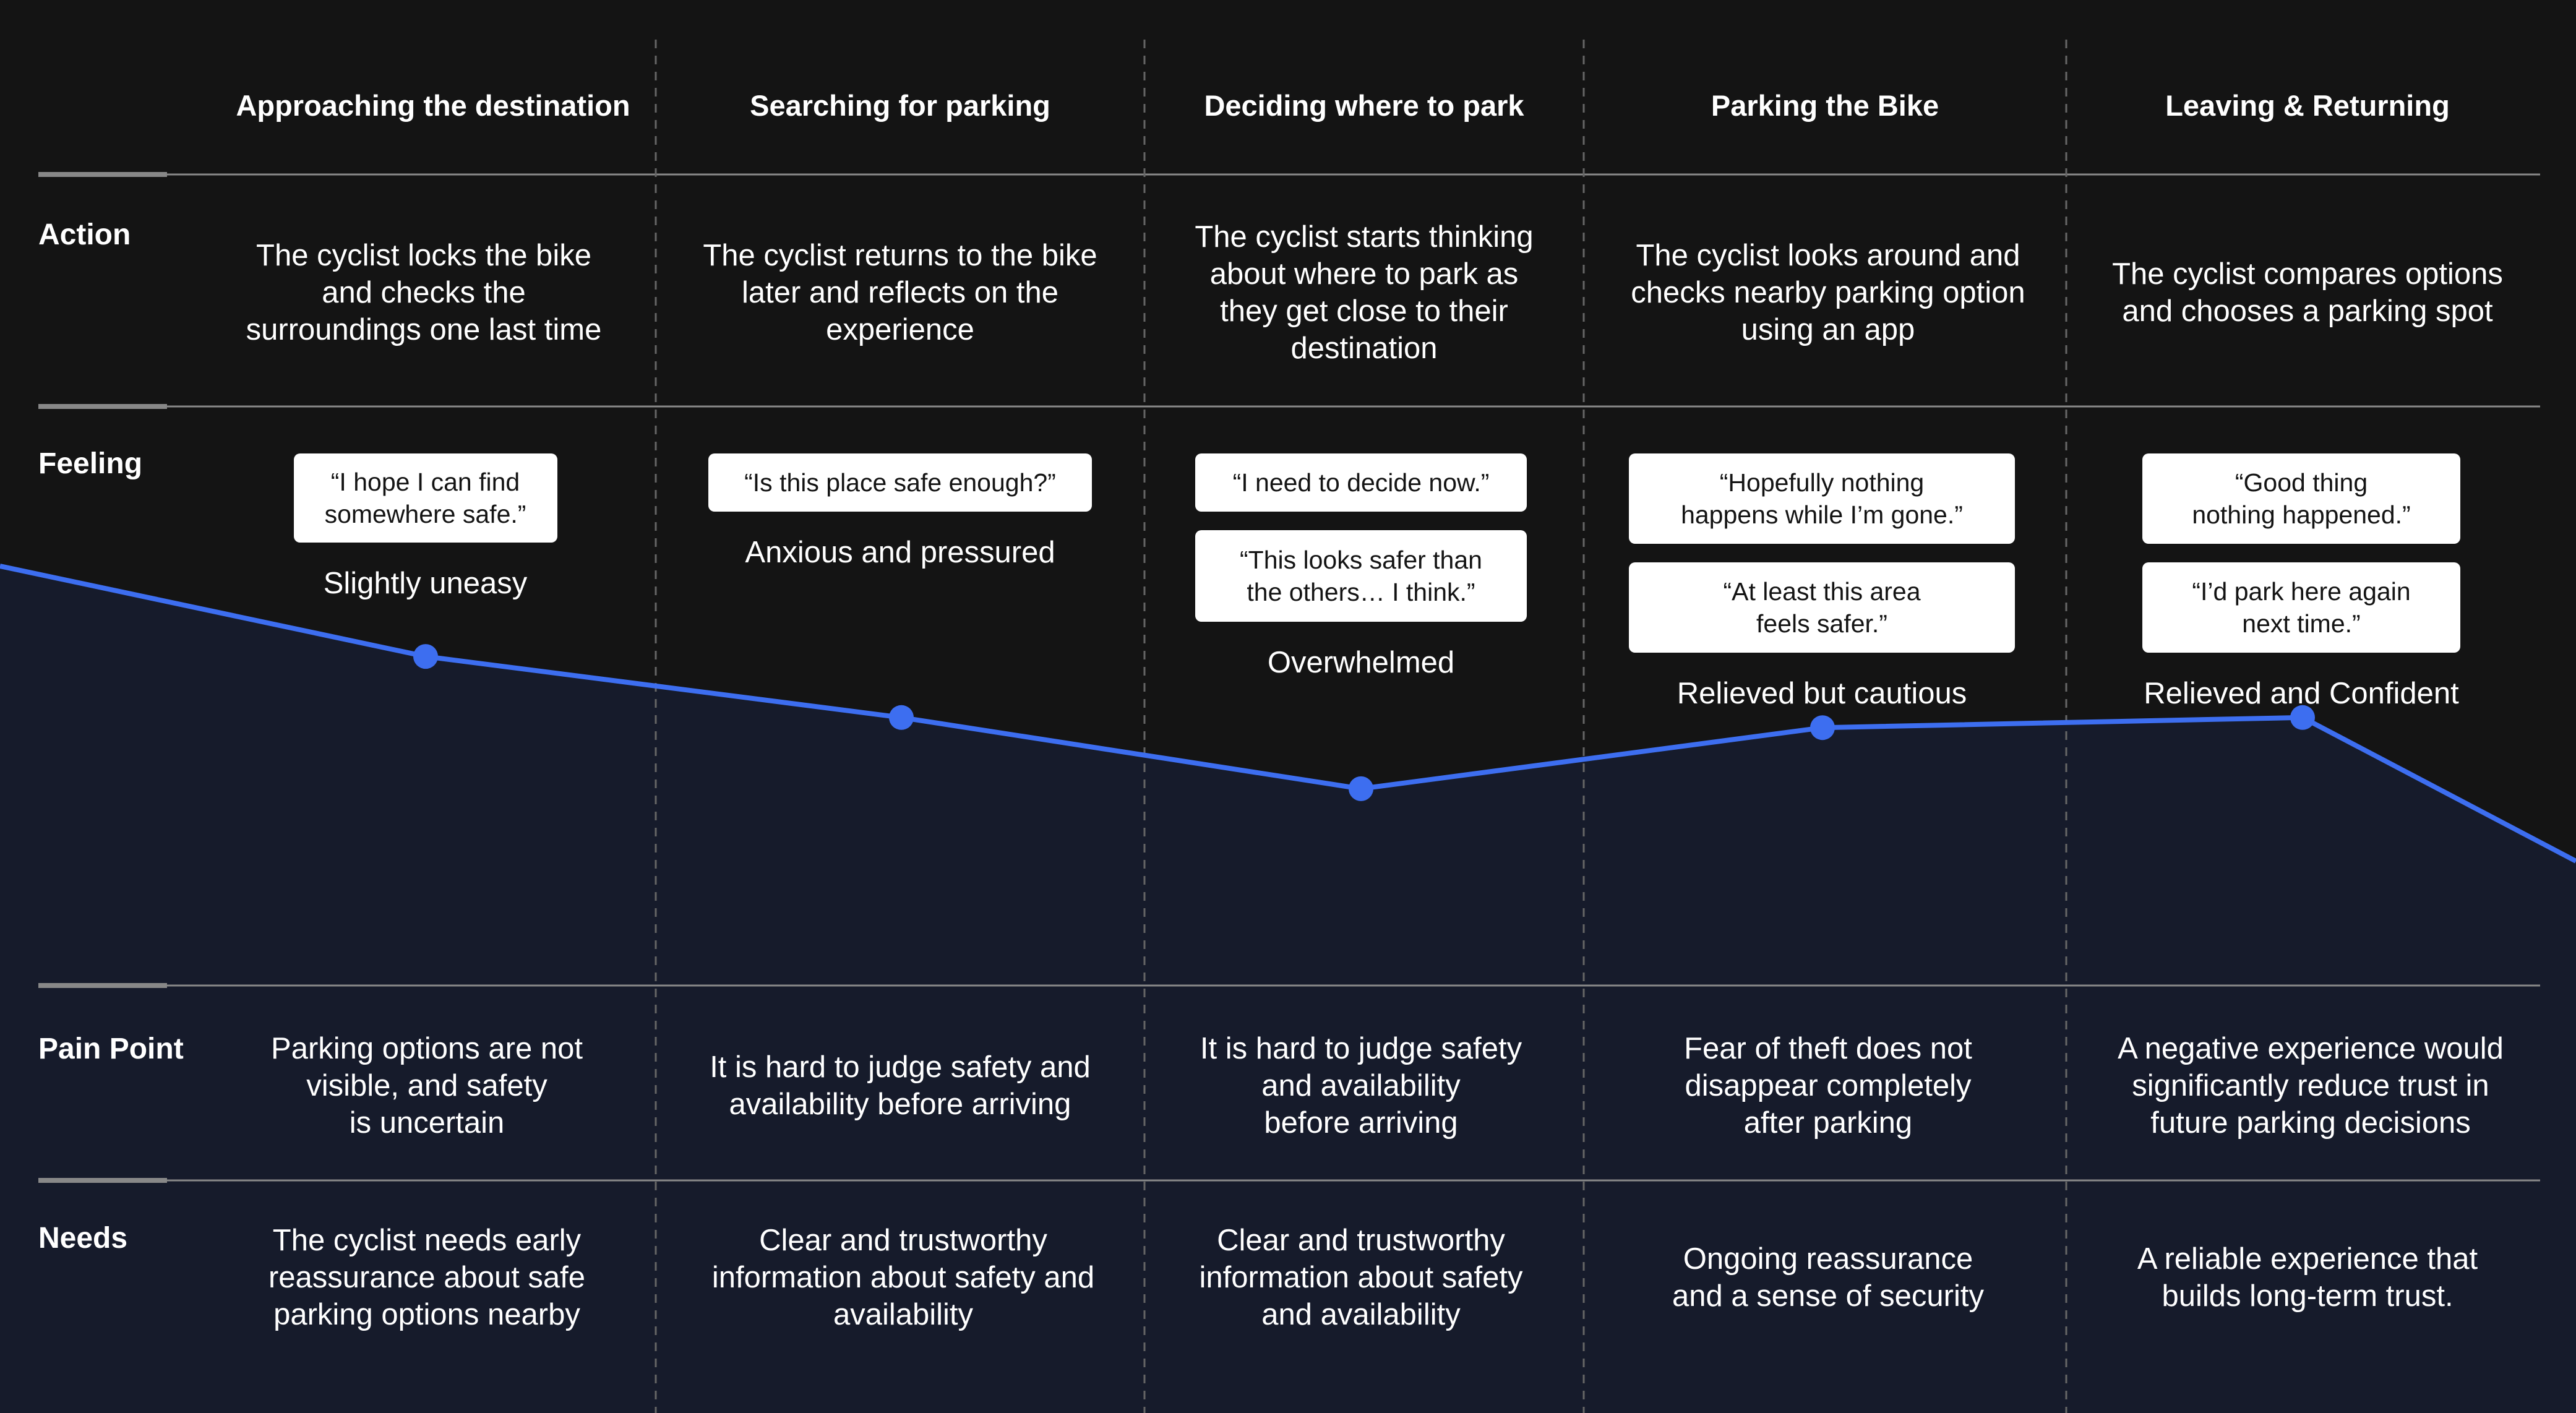 The width and height of the screenshot is (2576, 1413). Describe the element at coordinates (1364, 722) in the screenshot. I see `emotion-points` at that location.